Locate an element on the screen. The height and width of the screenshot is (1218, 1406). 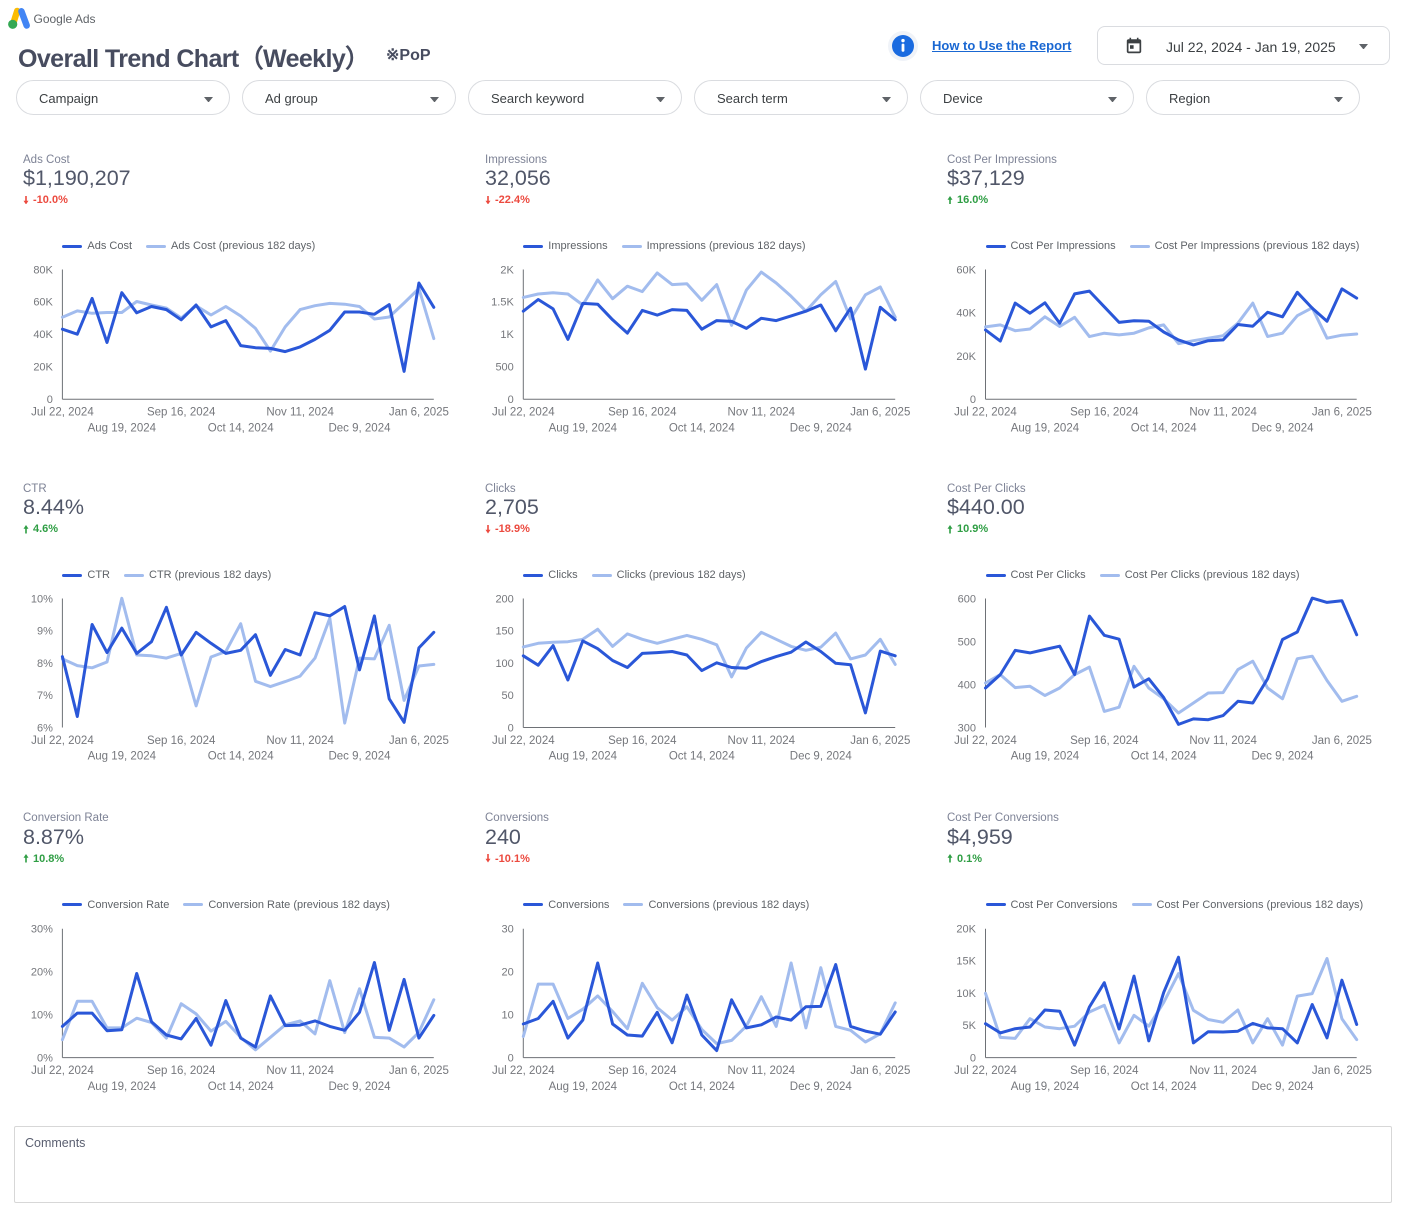
svg-text: 80K is located at coordinates (43, 270).